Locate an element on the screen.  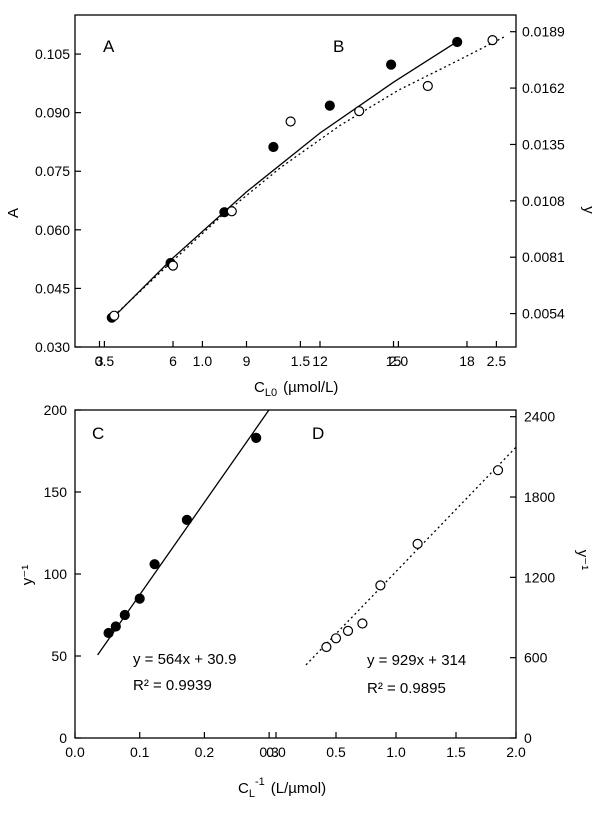
x-label-top-sub: L0 is located at coordinates (271, 393).